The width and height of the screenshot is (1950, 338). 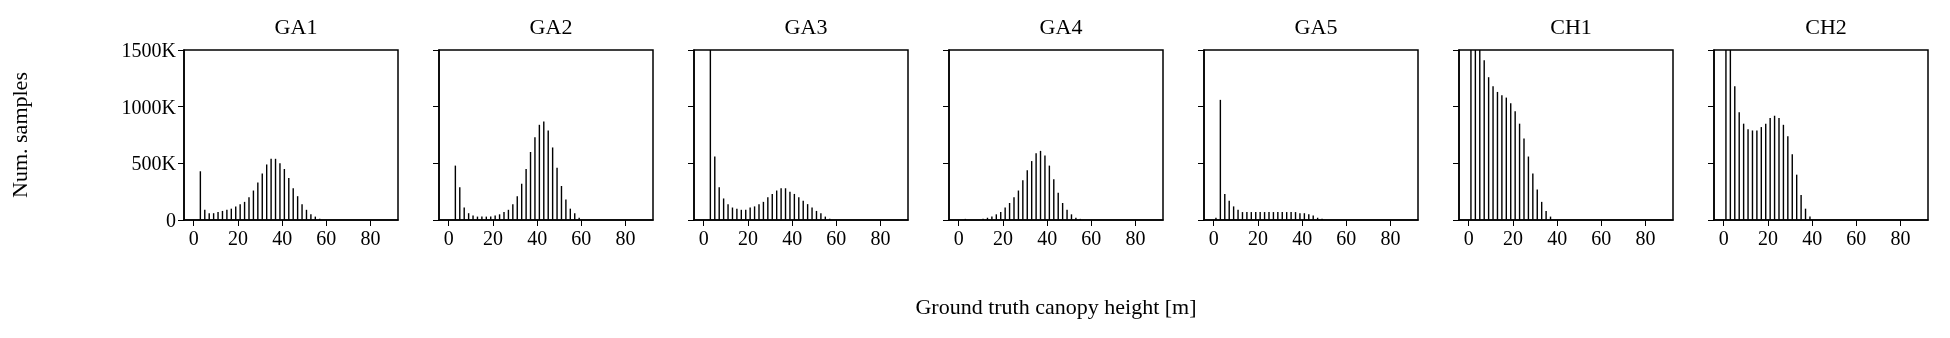 What do you see at coordinates (806, 26) in the screenshot?
I see `chart-title: GA3` at bounding box center [806, 26].